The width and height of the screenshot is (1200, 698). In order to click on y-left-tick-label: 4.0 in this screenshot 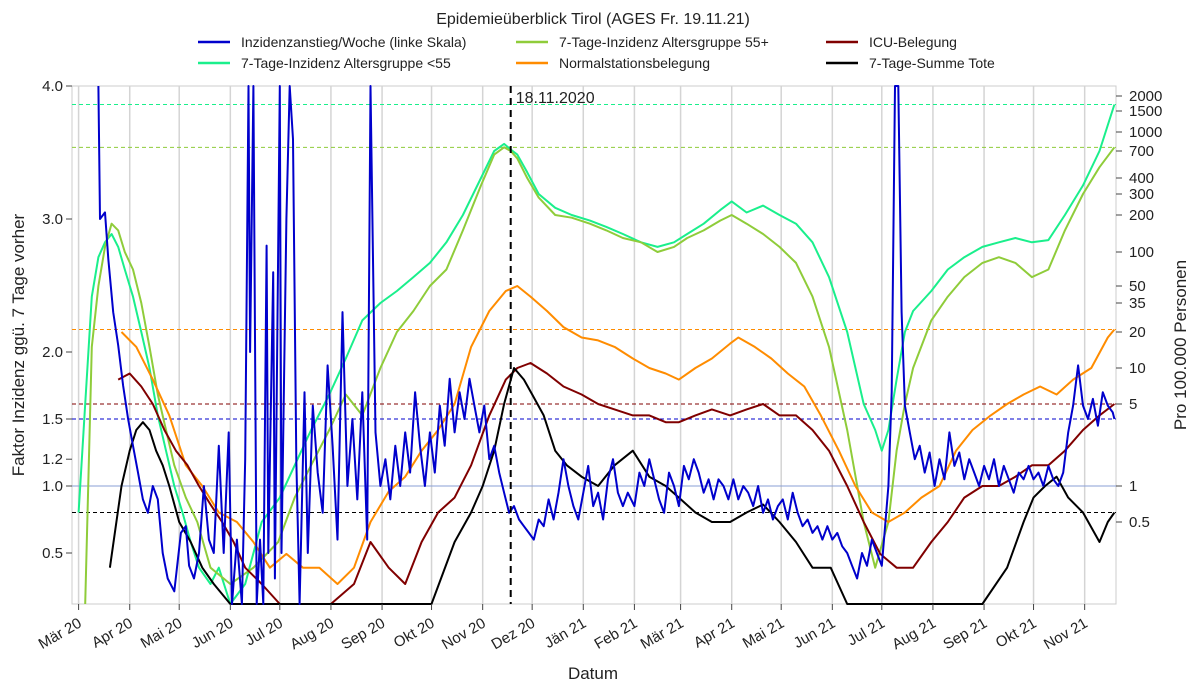, I will do `click(52, 86)`.